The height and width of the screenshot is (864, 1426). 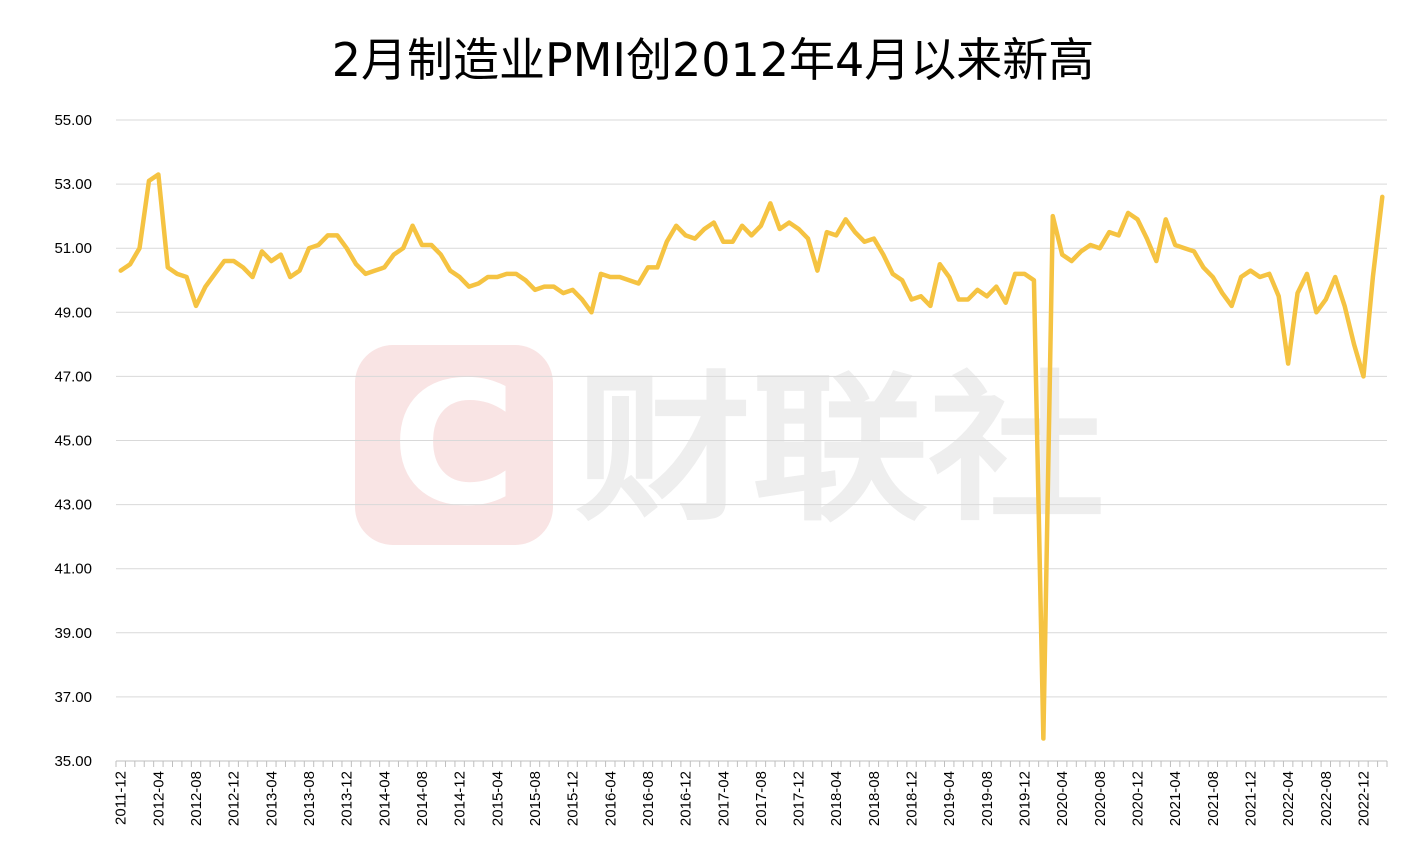 What do you see at coordinates (761, 798) in the screenshot?
I see `x-tick-label: 2017-08` at bounding box center [761, 798].